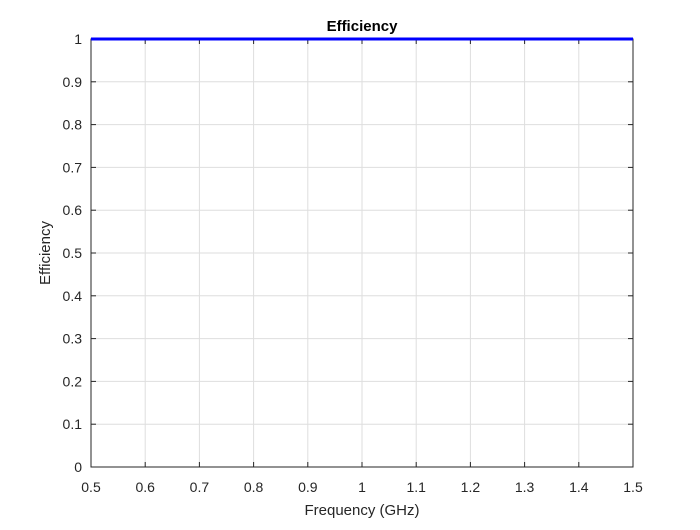 This screenshot has height=530, width=700. What do you see at coordinates (73, 210) in the screenshot?
I see `y-tick-label: 0.6` at bounding box center [73, 210].